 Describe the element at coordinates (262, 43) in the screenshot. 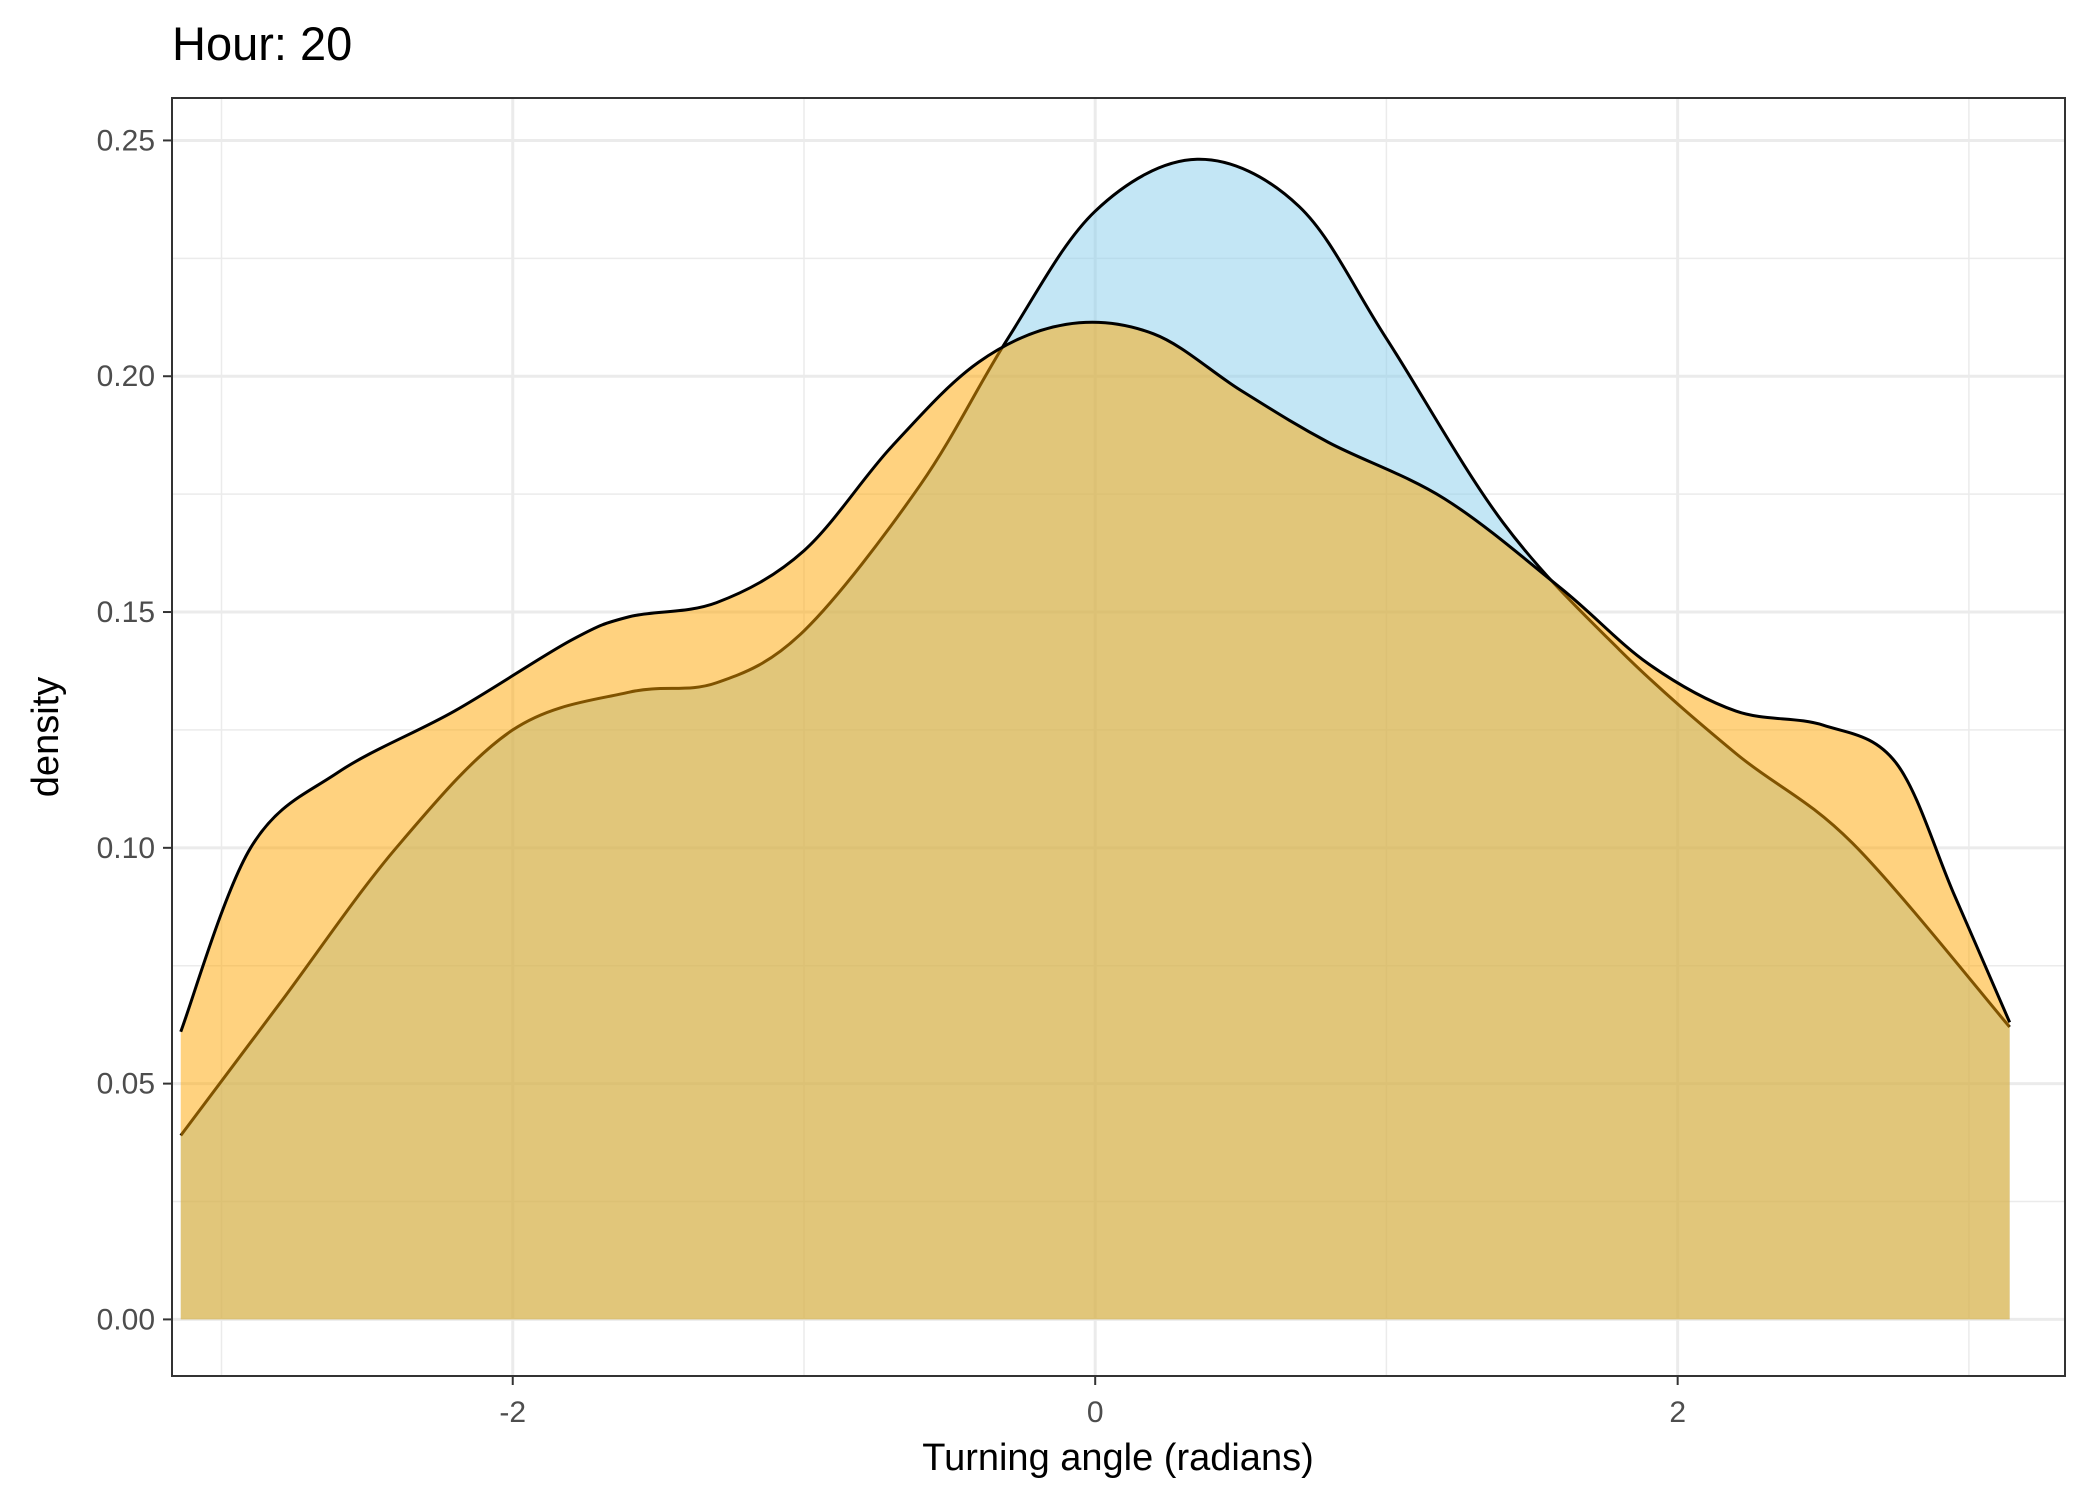

I see `chart-title: Hour: 20` at that location.